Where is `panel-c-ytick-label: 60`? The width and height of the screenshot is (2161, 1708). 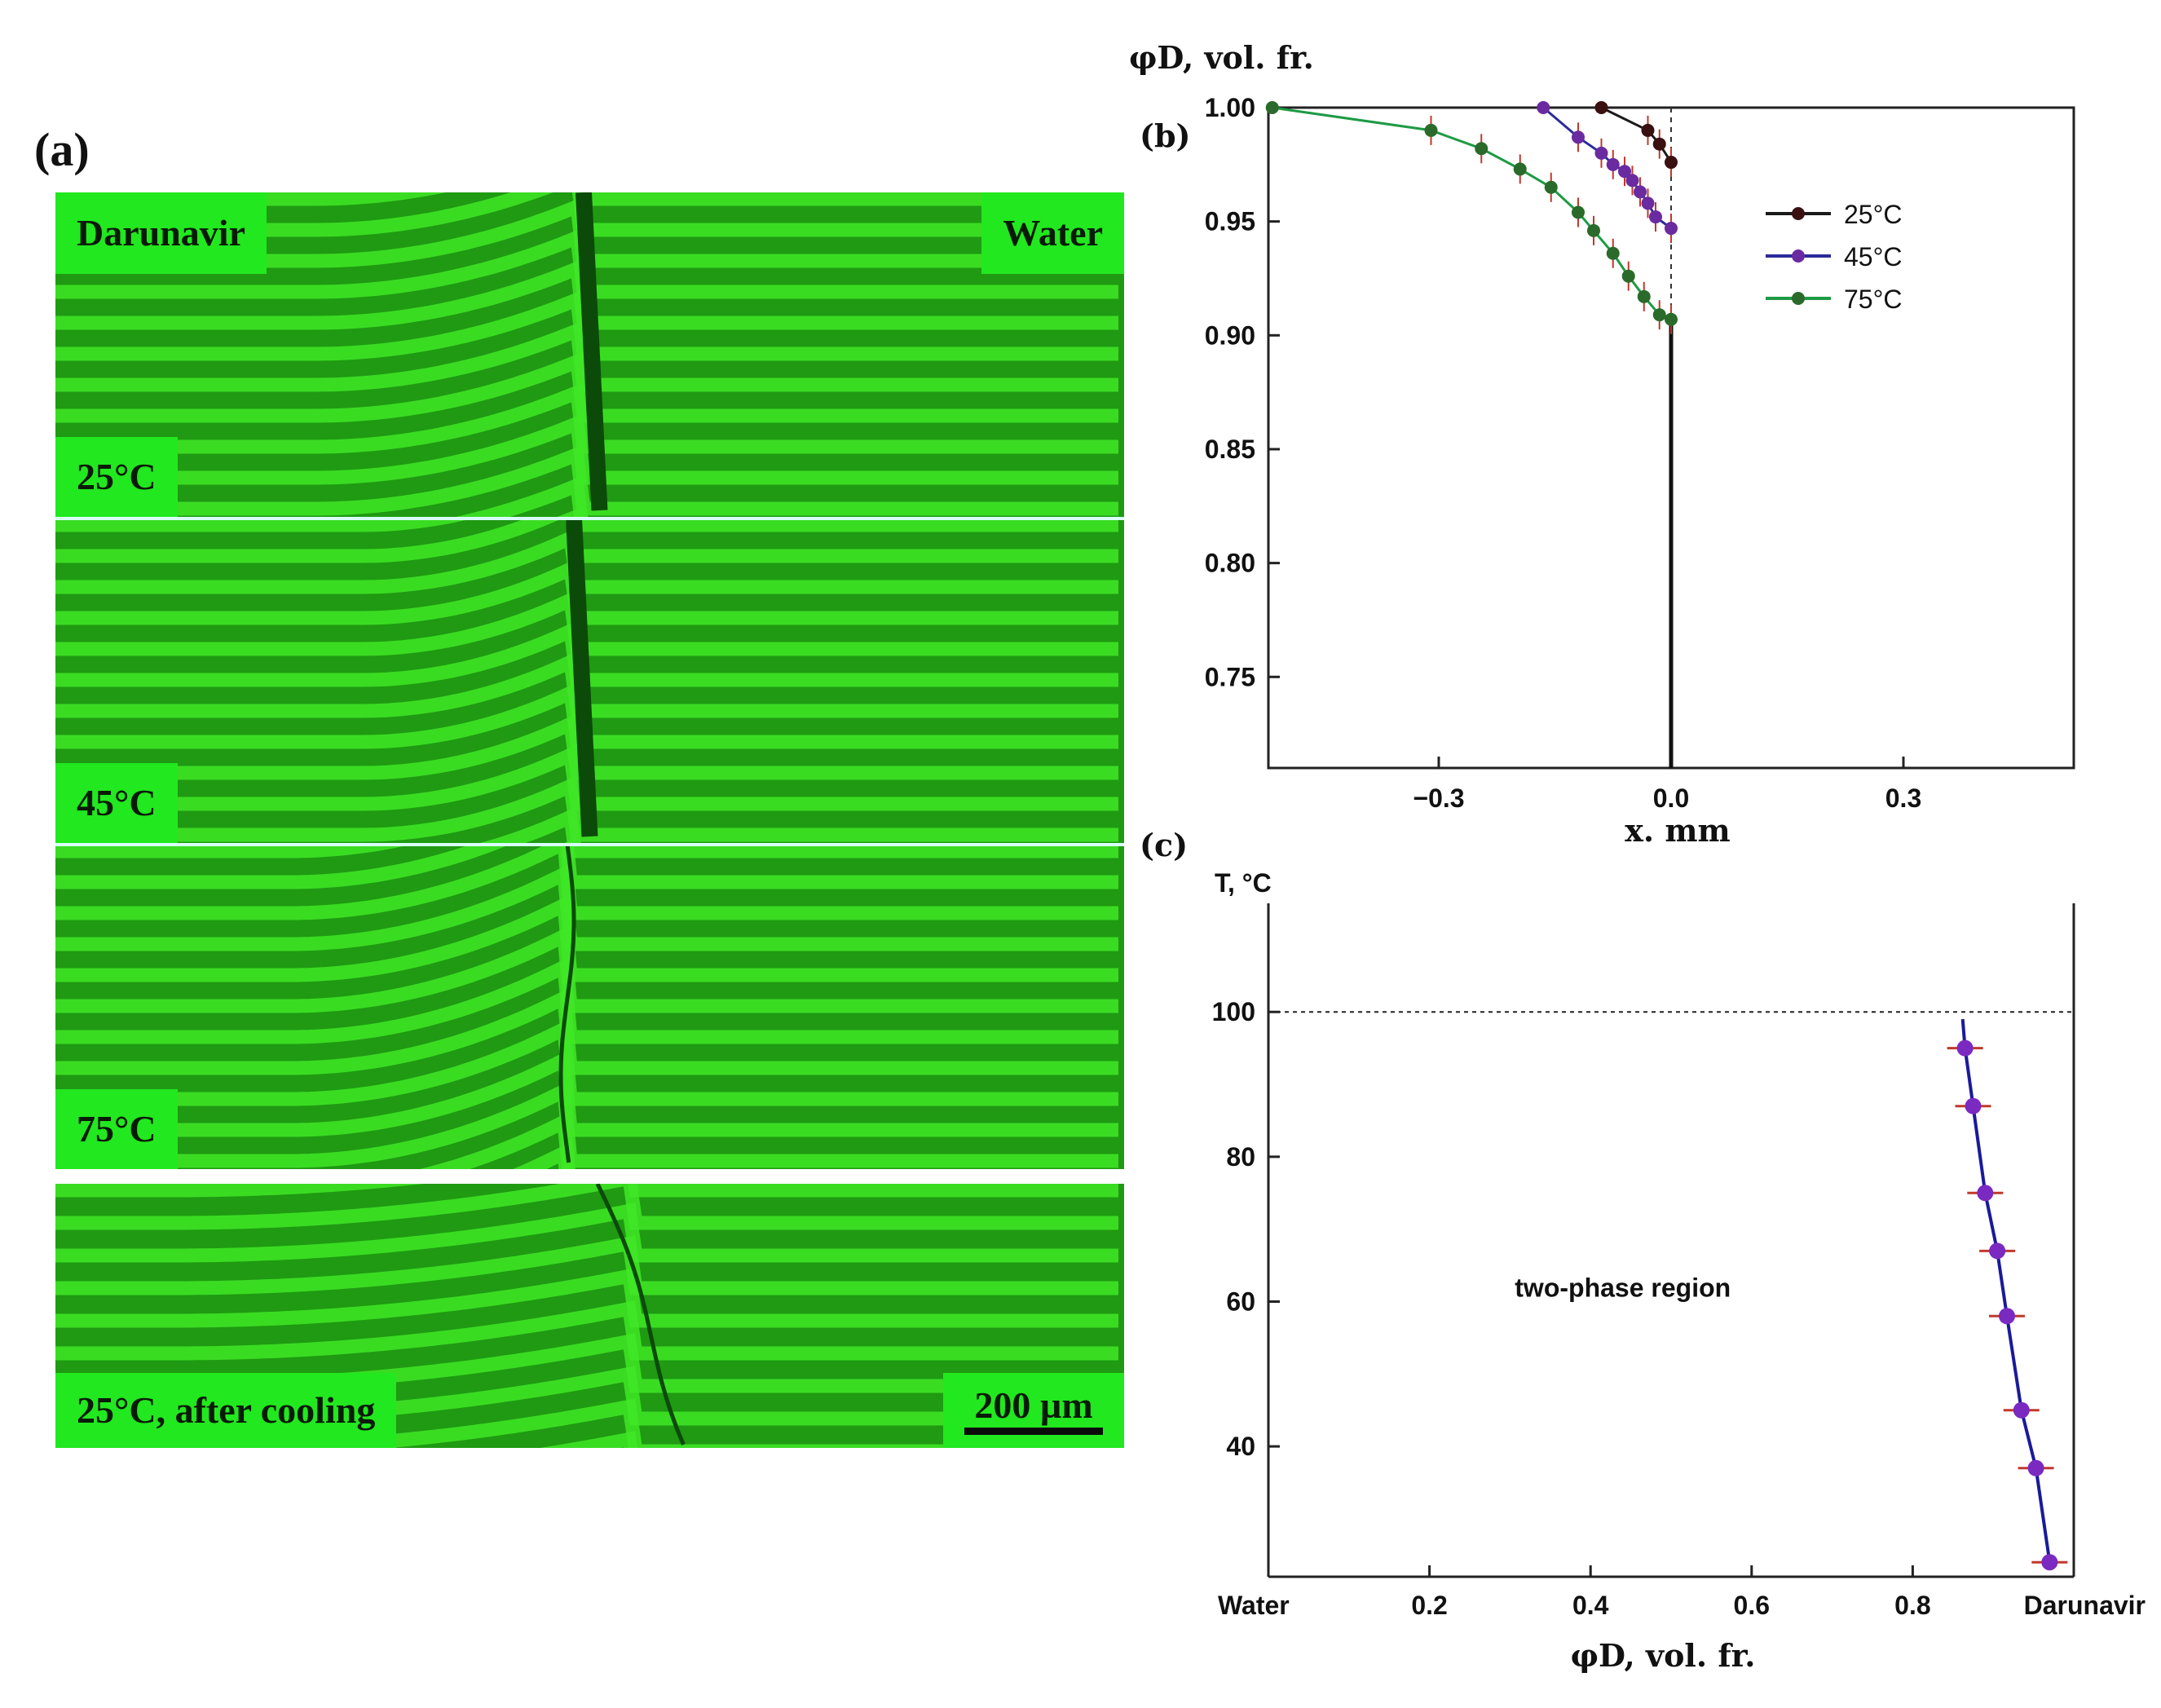 panel-c-ytick-label: 60 is located at coordinates (1240, 1301).